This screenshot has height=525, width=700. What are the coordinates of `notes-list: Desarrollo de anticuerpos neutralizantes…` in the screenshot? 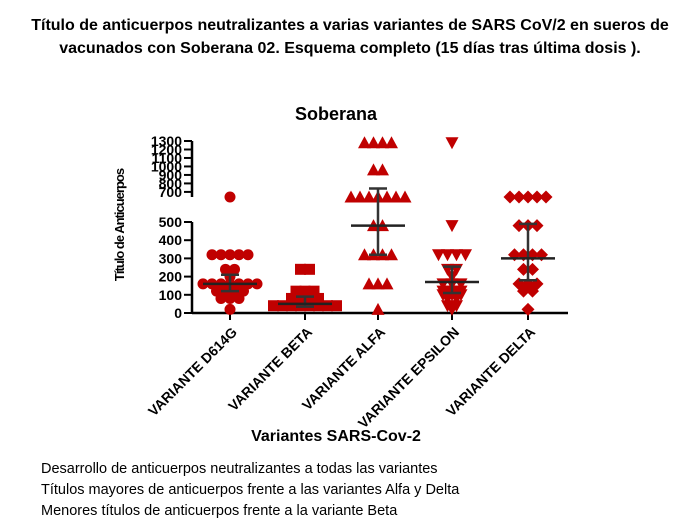 It's located at (250, 490).